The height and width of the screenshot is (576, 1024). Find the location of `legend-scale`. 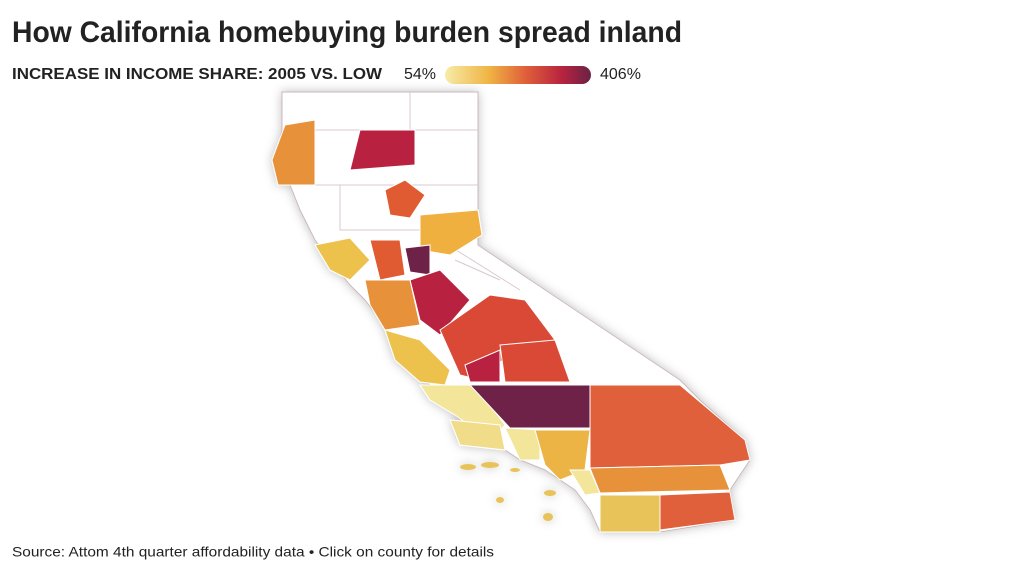

legend-scale is located at coordinates (518, 75).